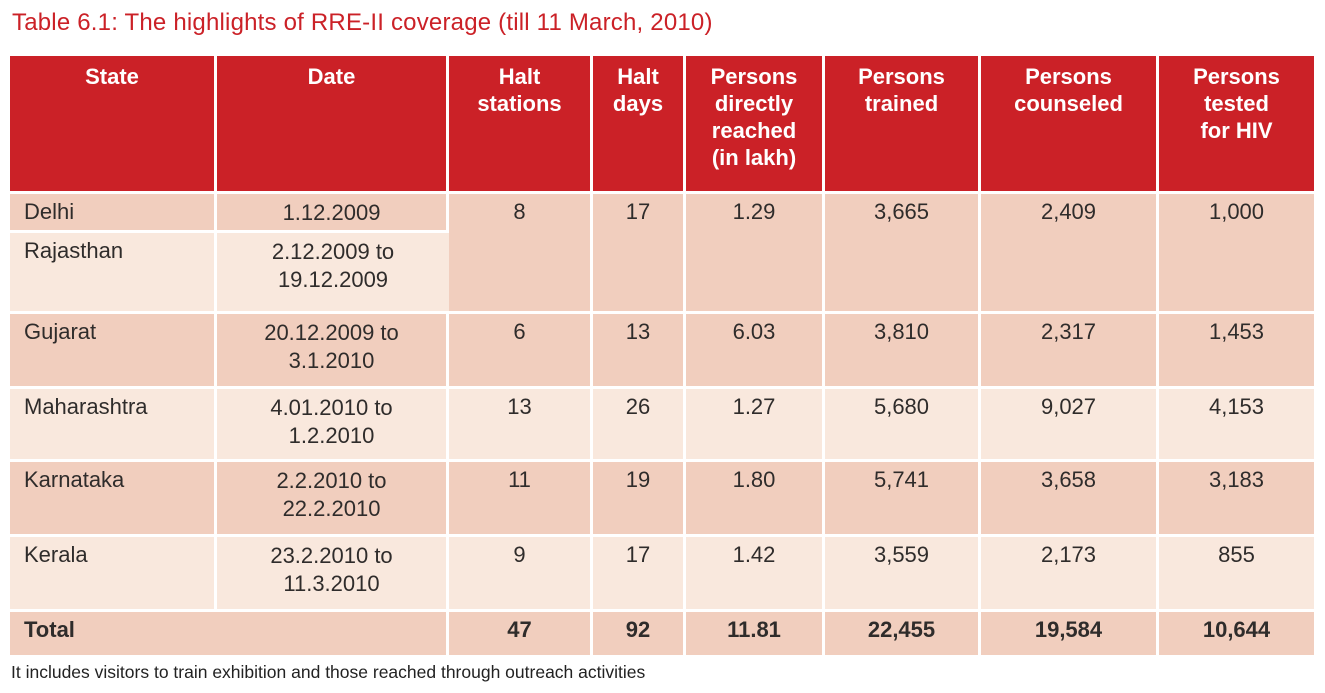 Image resolution: width=1325 pixels, height=693 pixels. I want to click on cell-rajasthan-state: Rajasthan, so click(113, 273).